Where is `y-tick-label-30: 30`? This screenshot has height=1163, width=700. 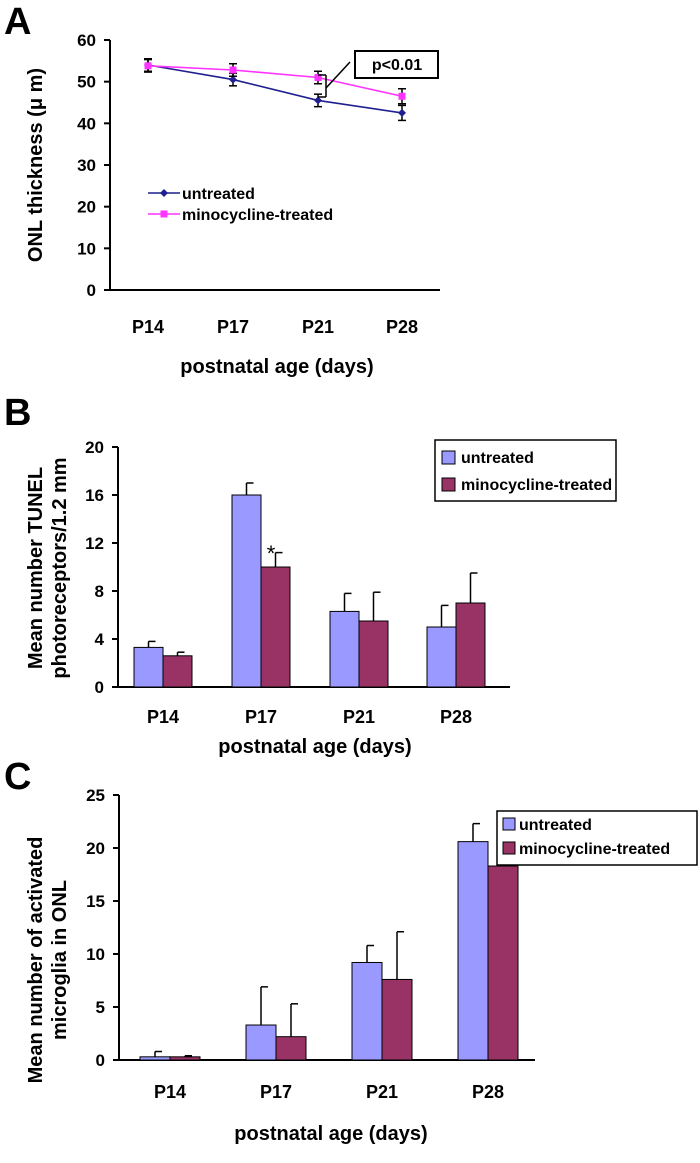
y-tick-label-30: 30 is located at coordinates (86, 165).